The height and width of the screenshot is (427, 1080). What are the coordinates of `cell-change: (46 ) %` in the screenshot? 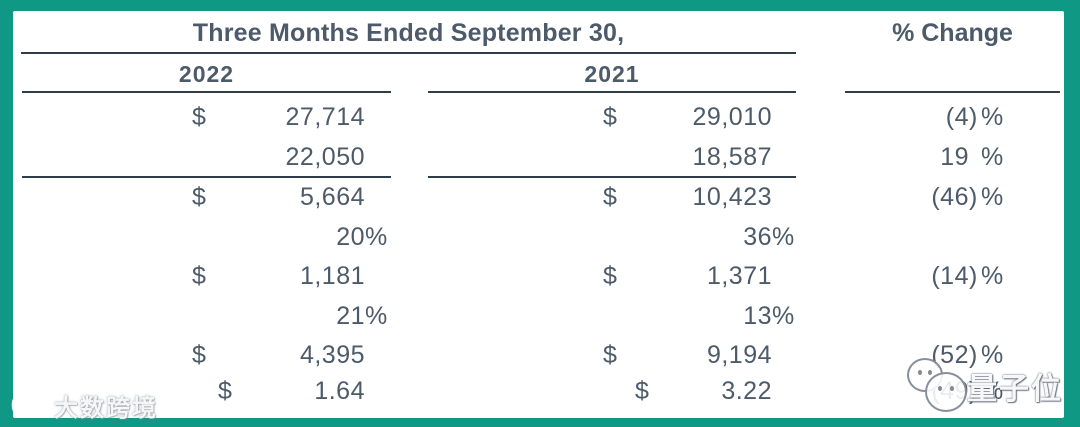 It's located at (952, 197).